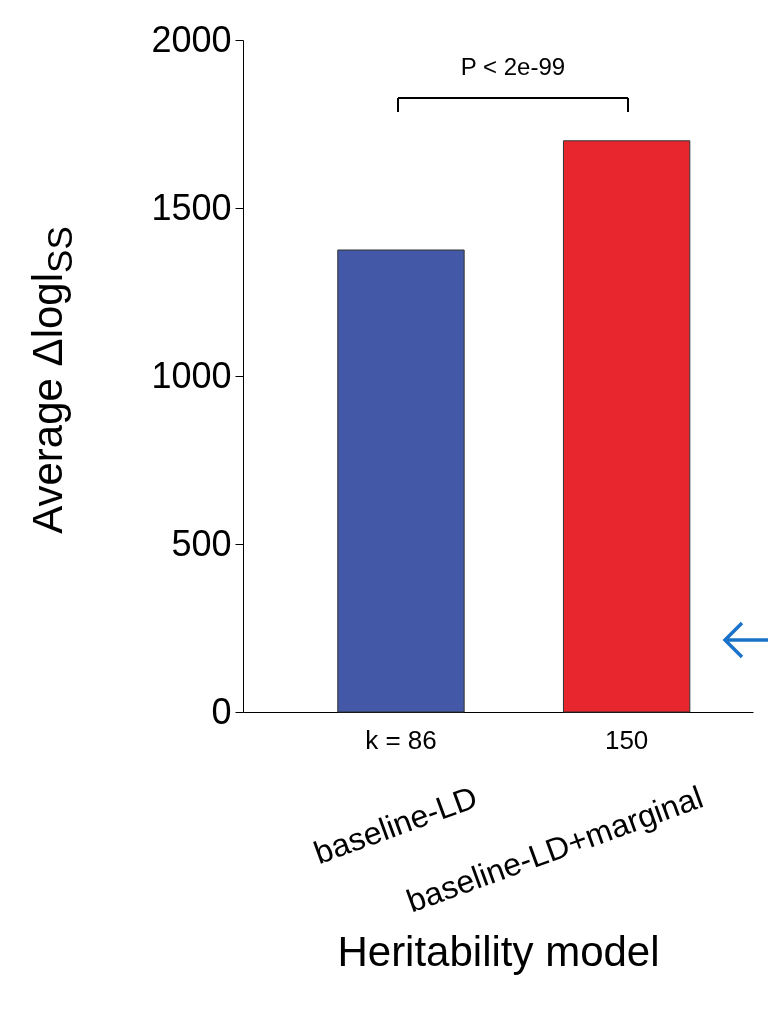  I want to click on x-axis-title: Heritability model, so click(498, 951).